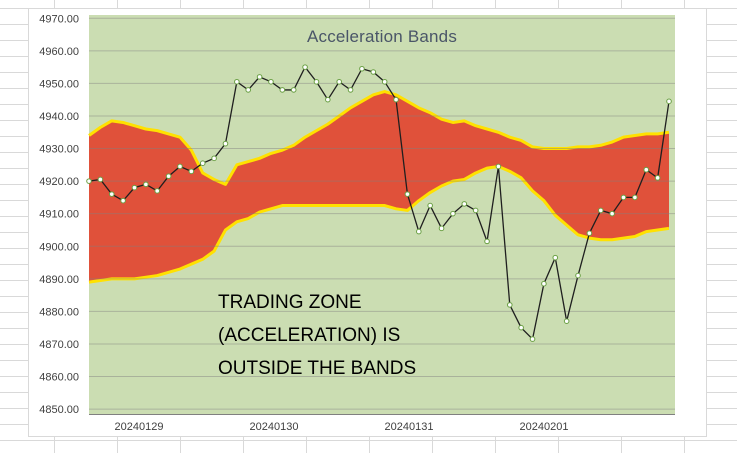  Describe the element at coordinates (59, 345) in the screenshot. I see `svg-text: 4870.00` at that location.